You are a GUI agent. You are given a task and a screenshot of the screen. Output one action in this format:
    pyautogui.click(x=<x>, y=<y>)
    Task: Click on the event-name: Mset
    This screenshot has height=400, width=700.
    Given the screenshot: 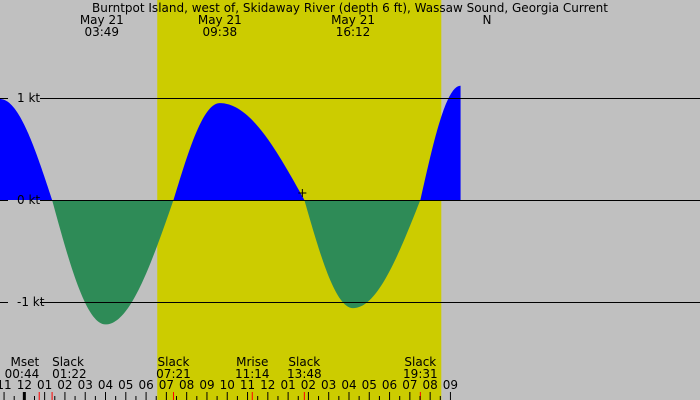 What is the action you would take?
    pyautogui.click(x=25, y=362)
    